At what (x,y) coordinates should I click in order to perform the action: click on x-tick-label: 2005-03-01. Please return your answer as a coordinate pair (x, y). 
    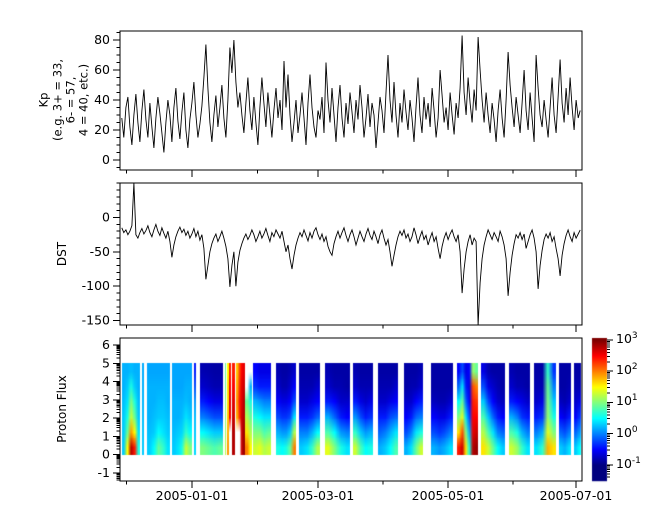
    Looking at the image, I should click on (318, 495).